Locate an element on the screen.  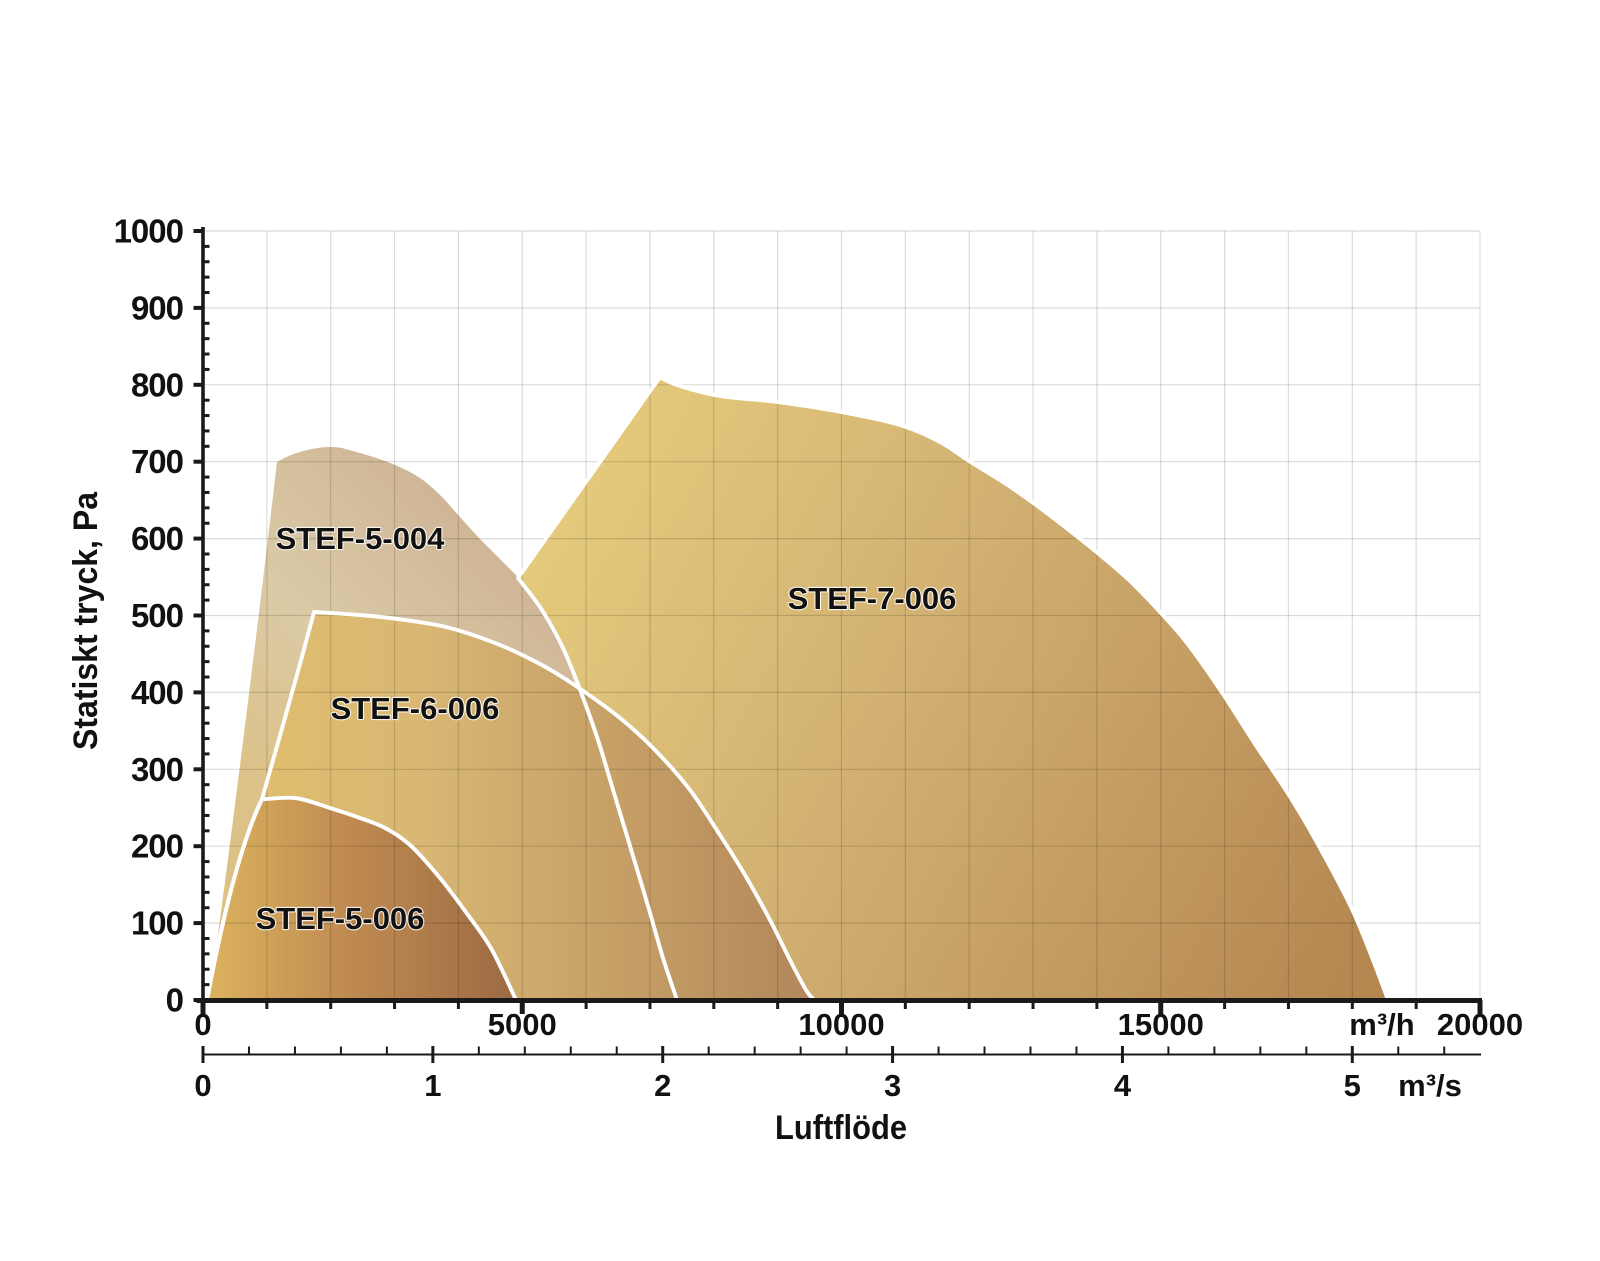
svg-text: STEF-6-006 is located at coordinates (415, 708).